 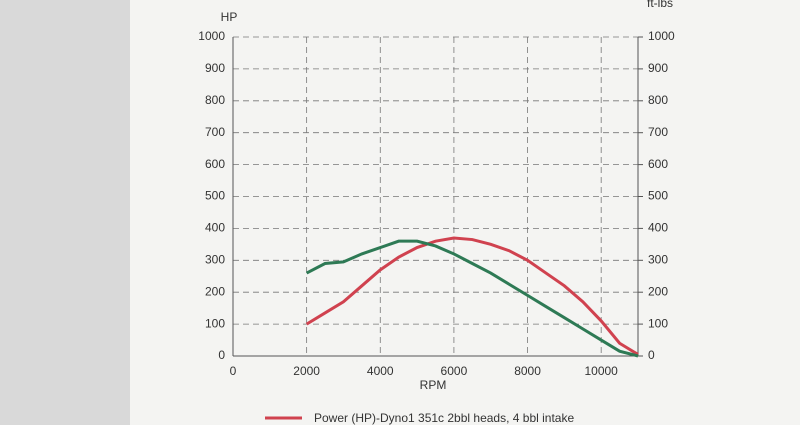 I want to click on y2-tick-label: 500, so click(x=658, y=196).